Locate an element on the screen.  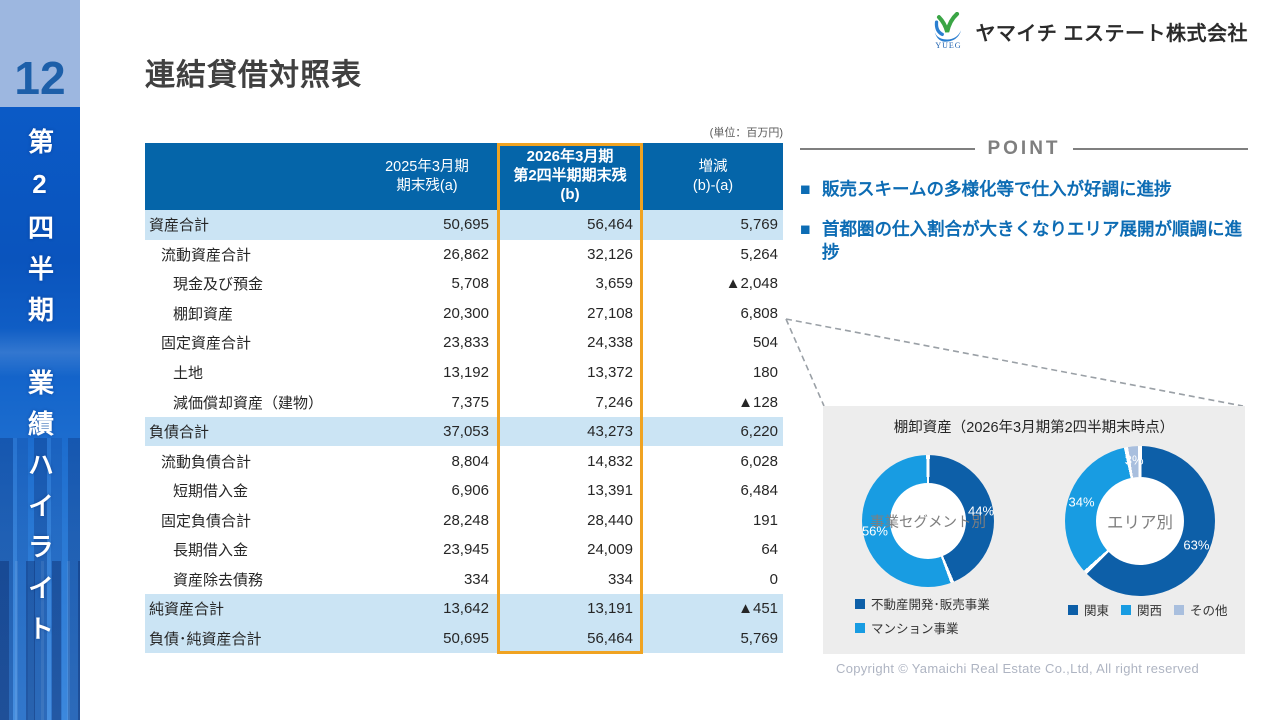
table-row: 固定負債合計 28,248 28,440 191 is located at coordinates (464, 520).